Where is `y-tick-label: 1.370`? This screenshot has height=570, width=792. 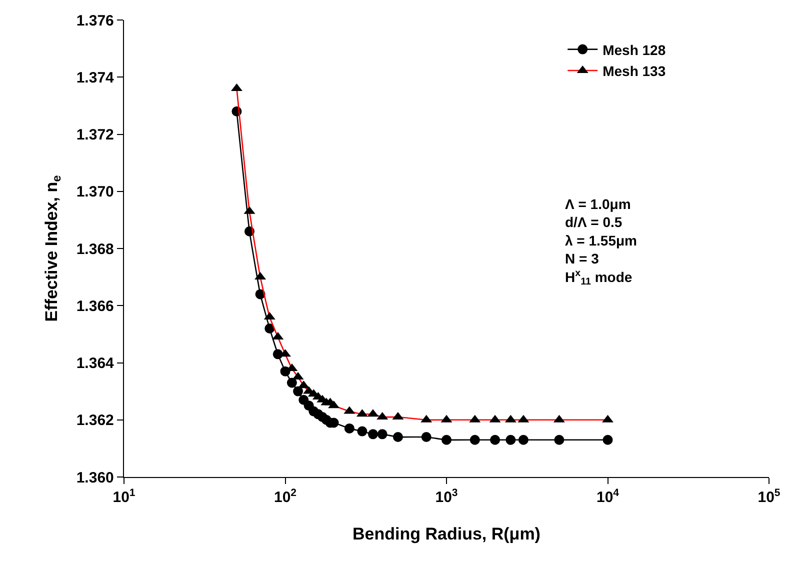 y-tick-label: 1.370 is located at coordinates (95, 192).